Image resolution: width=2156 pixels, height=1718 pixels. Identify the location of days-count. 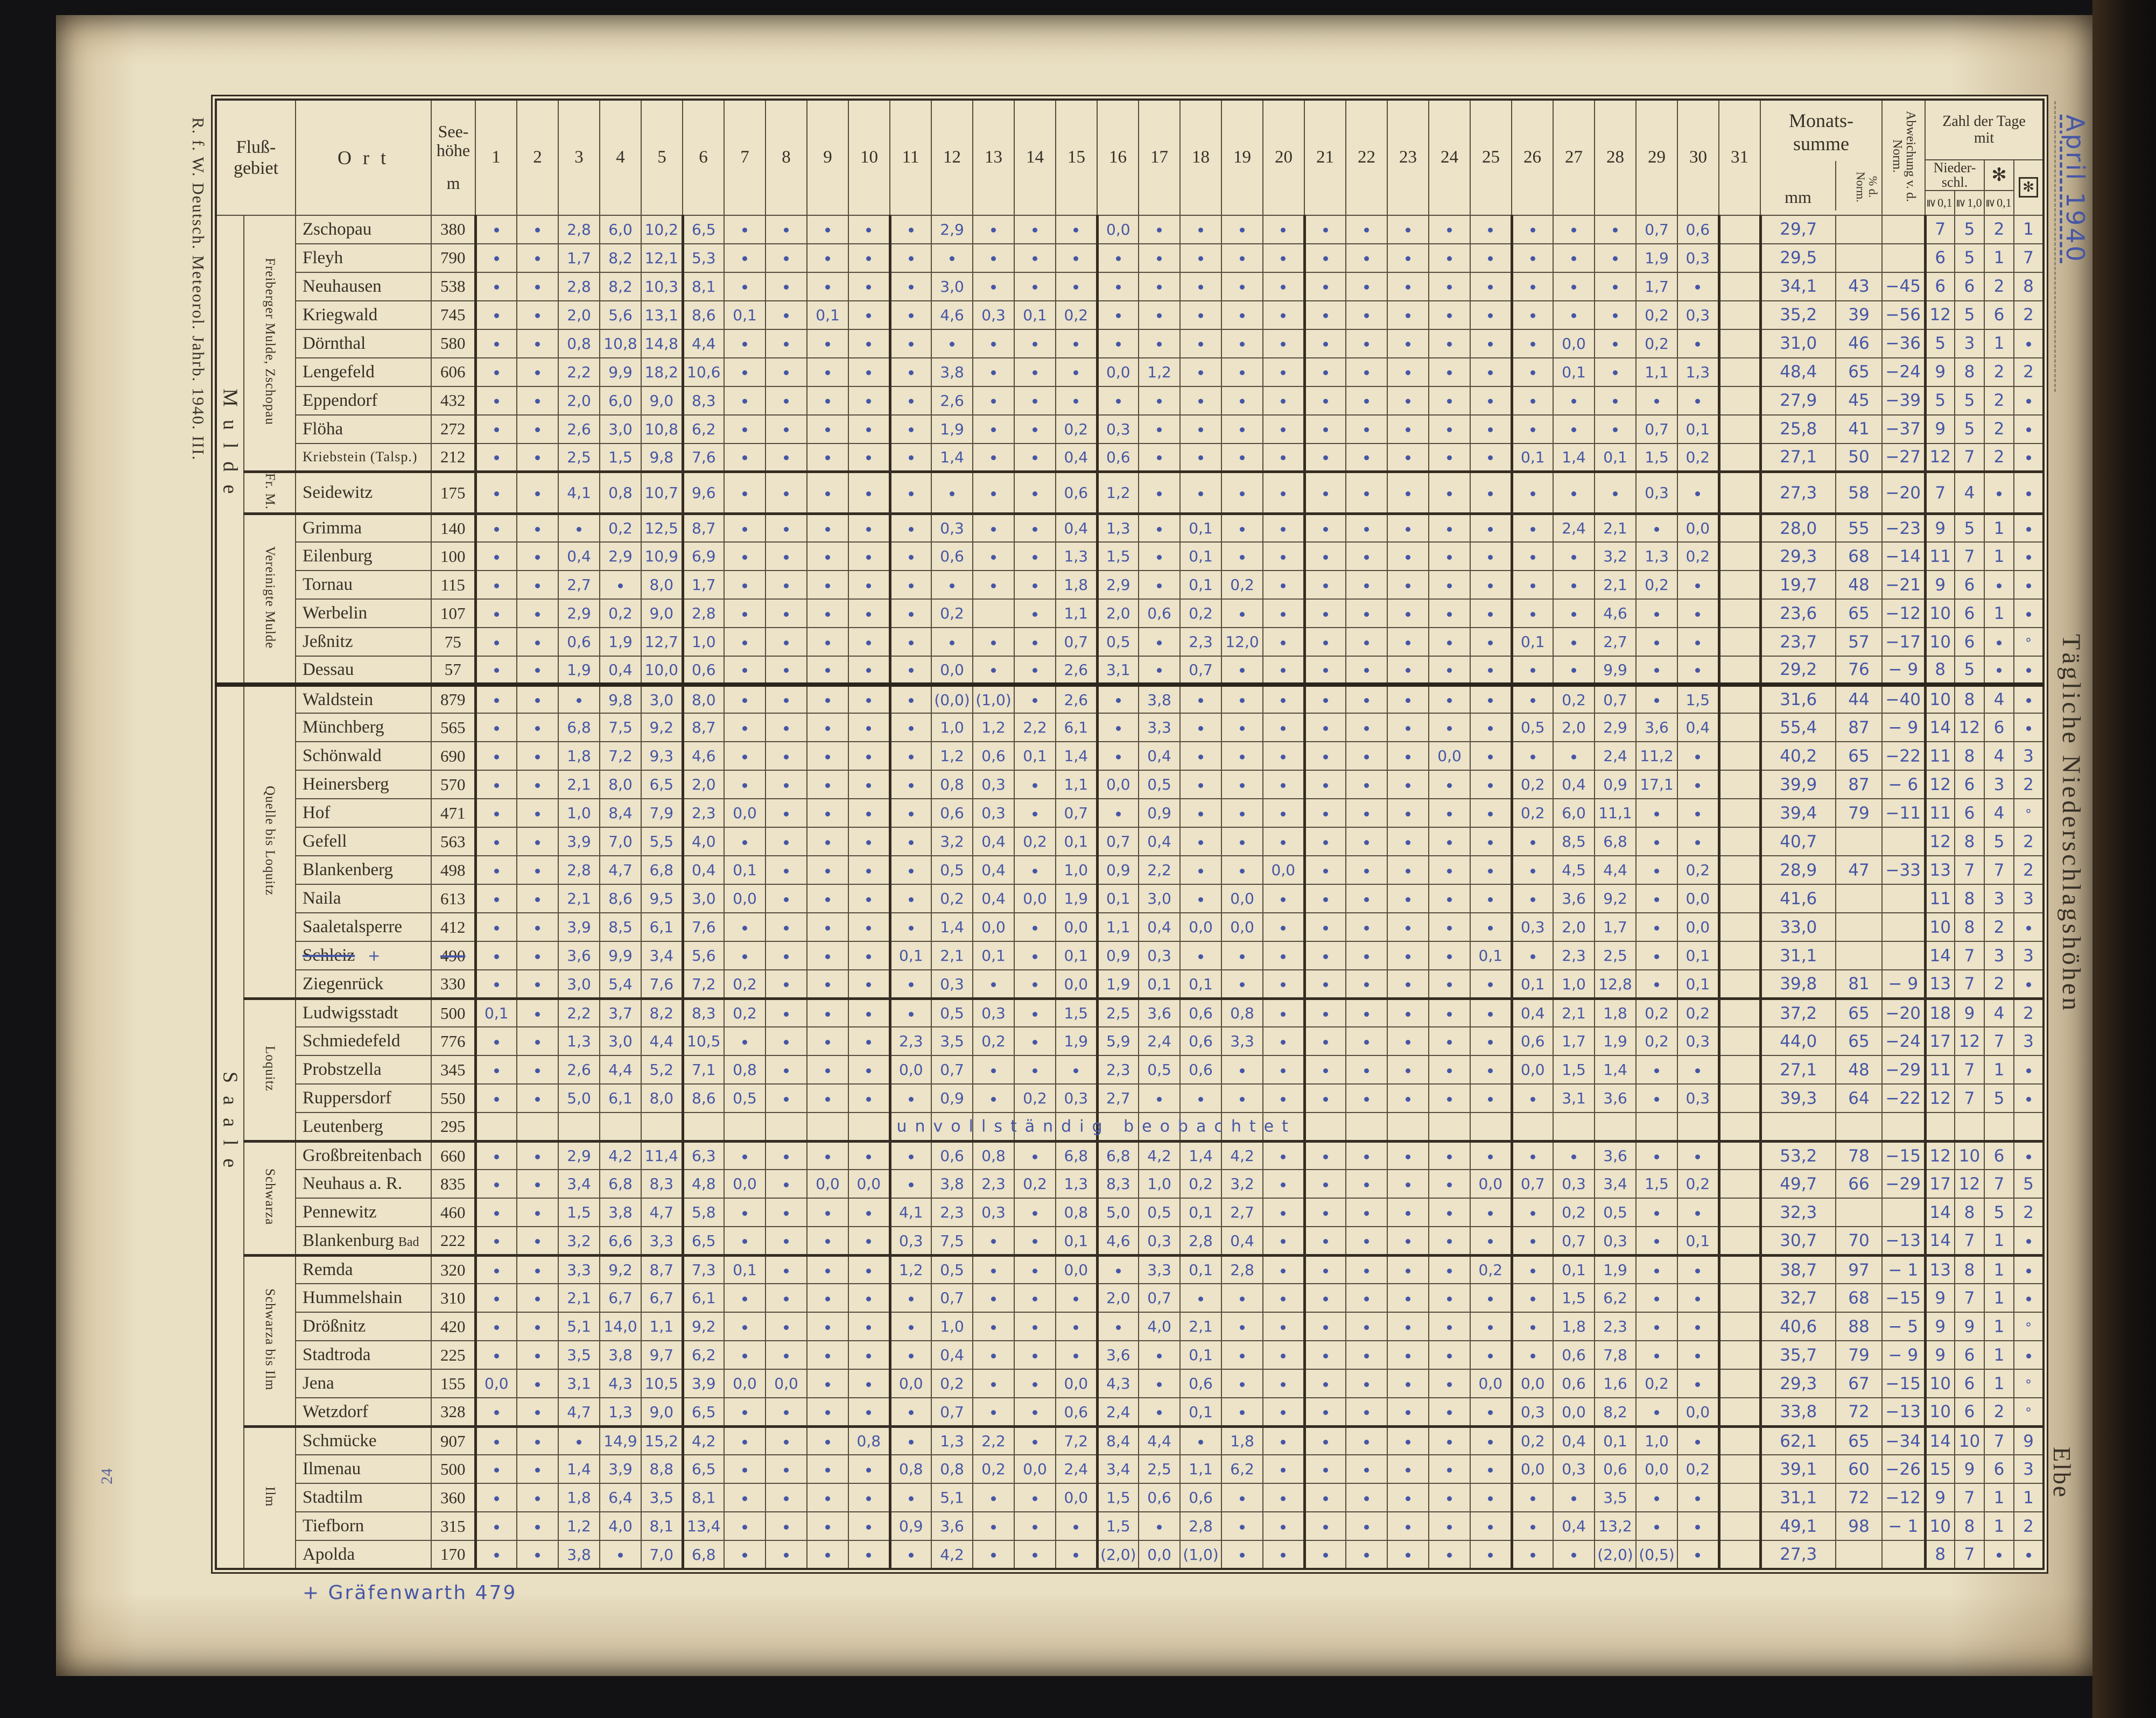
(2029, 671).